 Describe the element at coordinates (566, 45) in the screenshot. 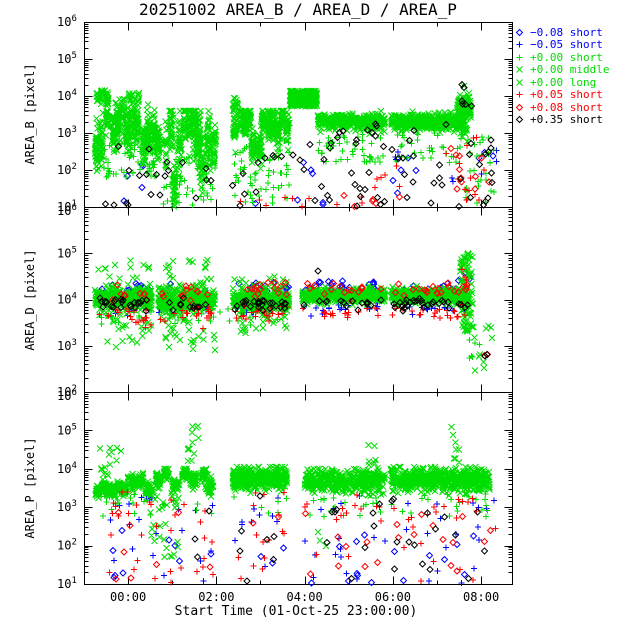

I see `legend-item-label: −0.05 short` at that location.